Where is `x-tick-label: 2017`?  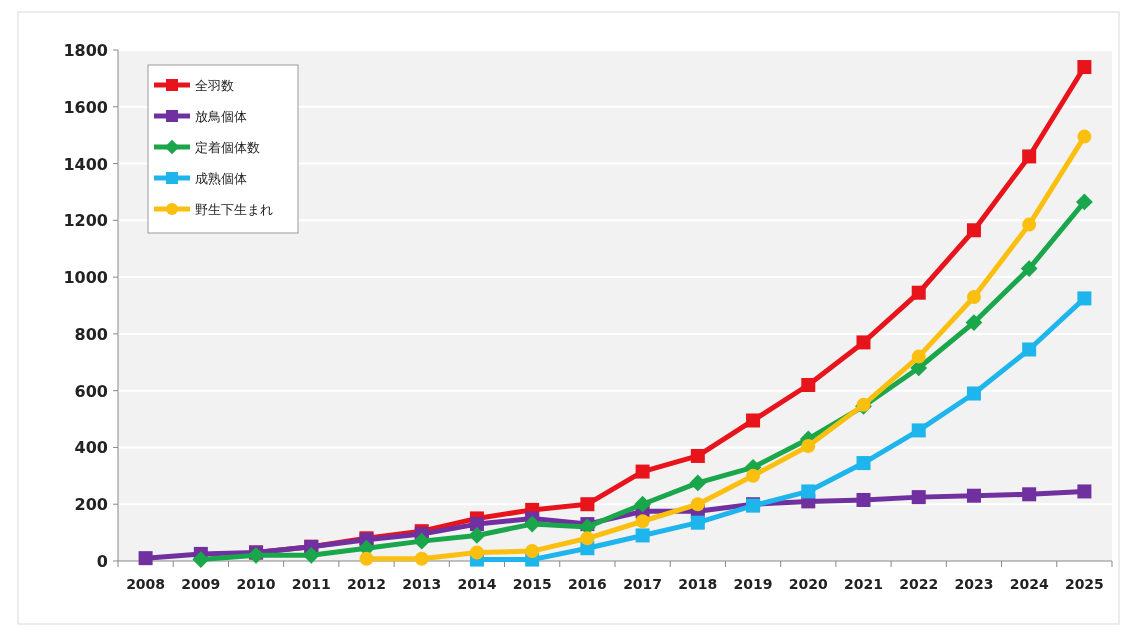
x-tick-label: 2017 is located at coordinates (643, 584).